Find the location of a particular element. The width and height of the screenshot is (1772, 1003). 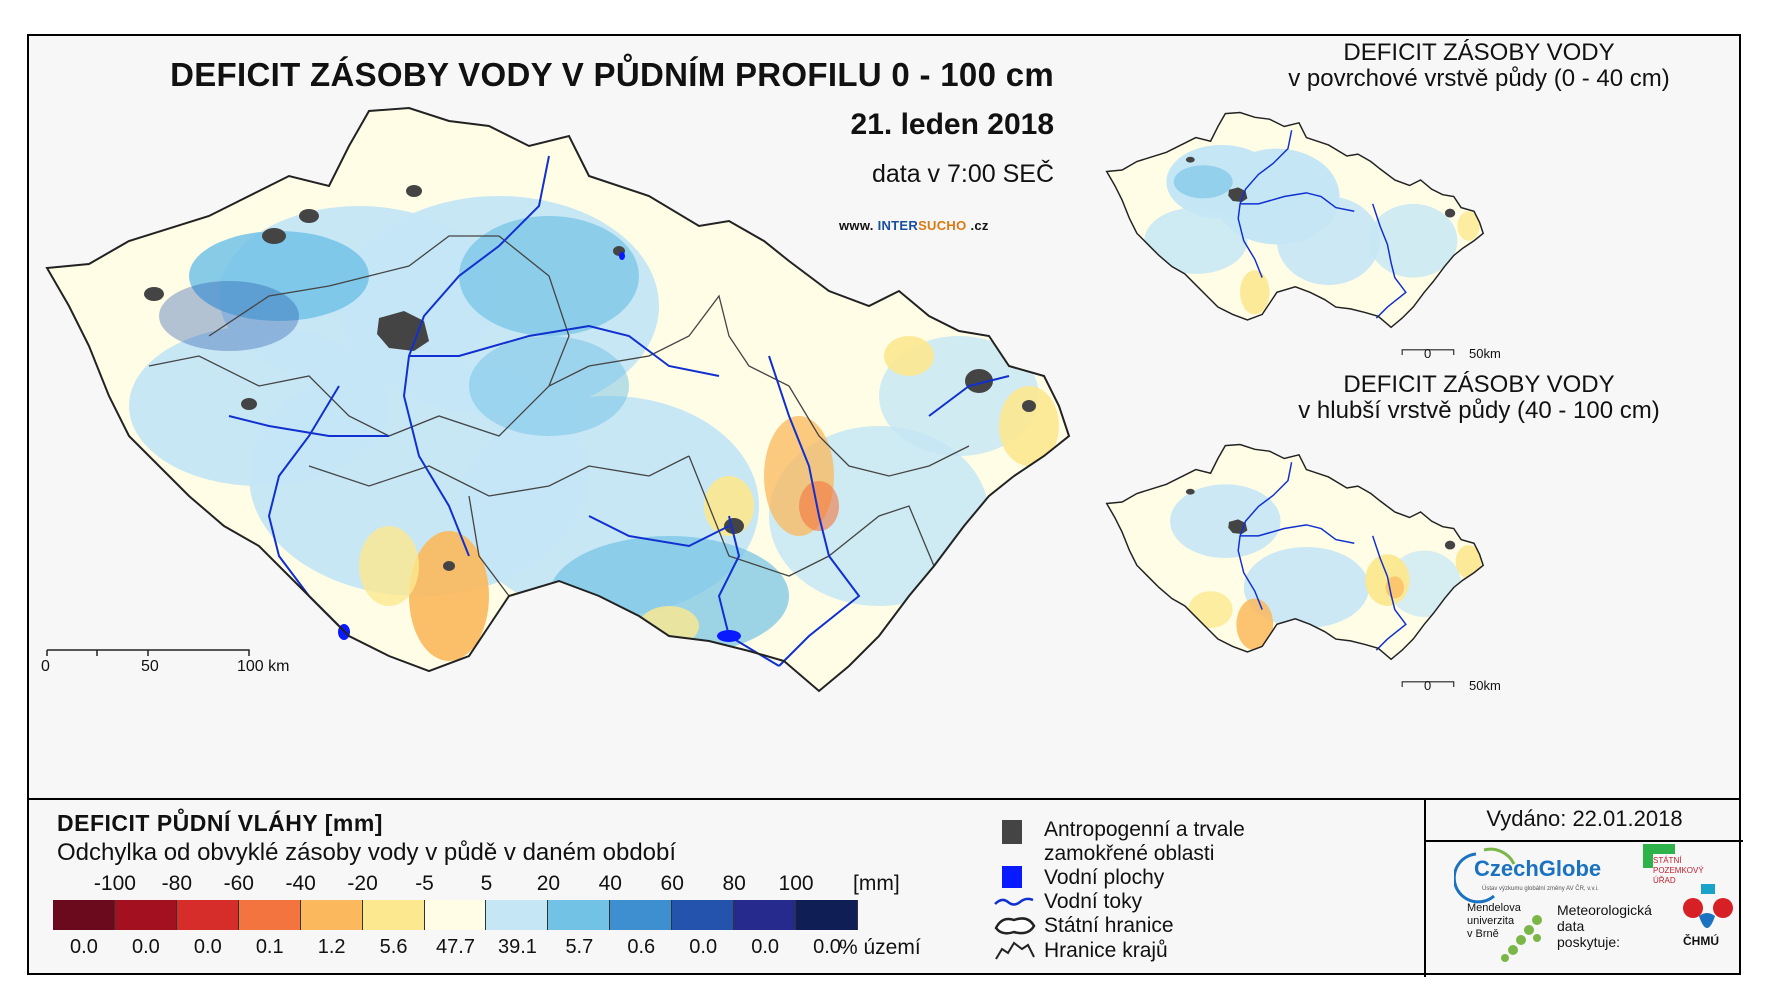

legend-class-break: -80 is located at coordinates (177, 883).